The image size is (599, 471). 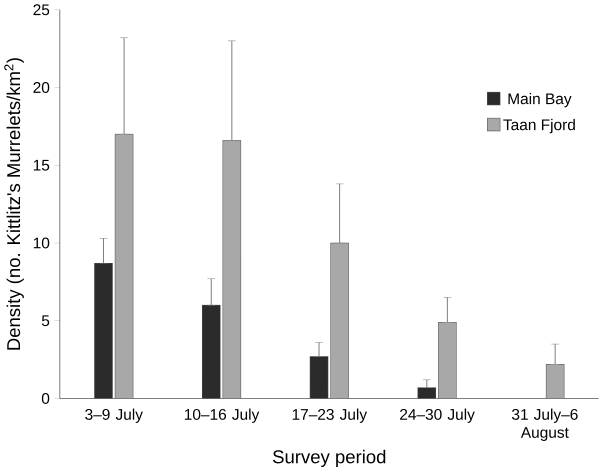 What do you see at coordinates (329, 458) in the screenshot?
I see `x-axis-title: Survey period` at bounding box center [329, 458].